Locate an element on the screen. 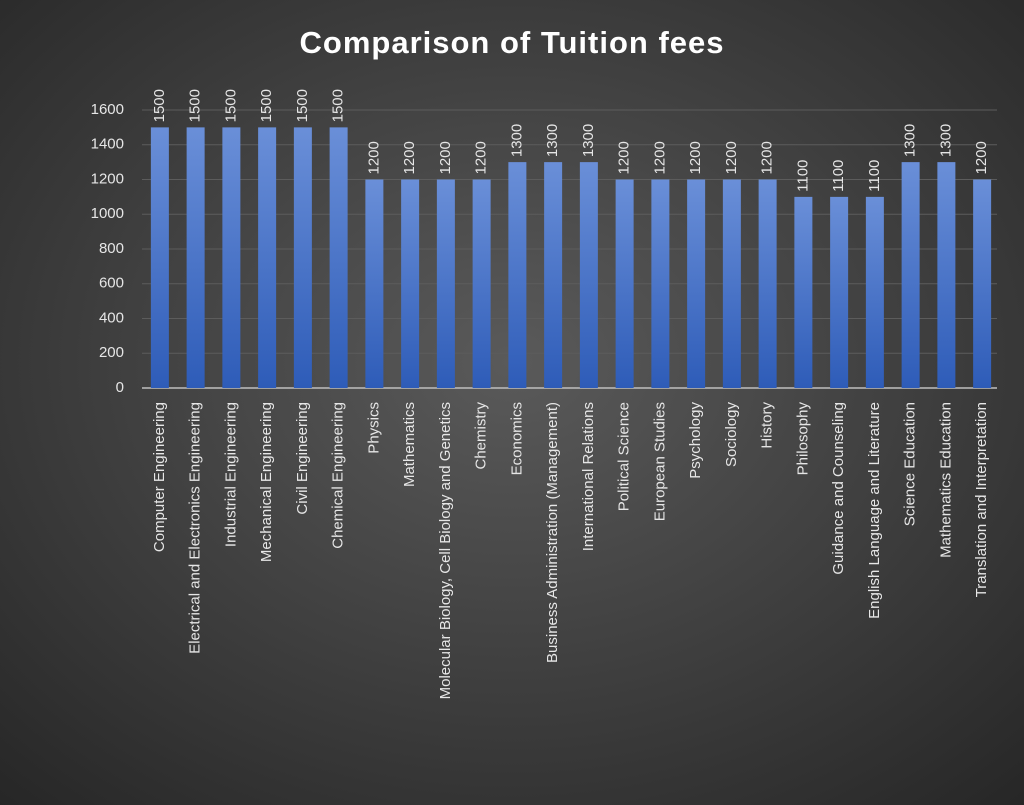 The image size is (1024, 805). y-tick-label: 600 is located at coordinates (111, 283).